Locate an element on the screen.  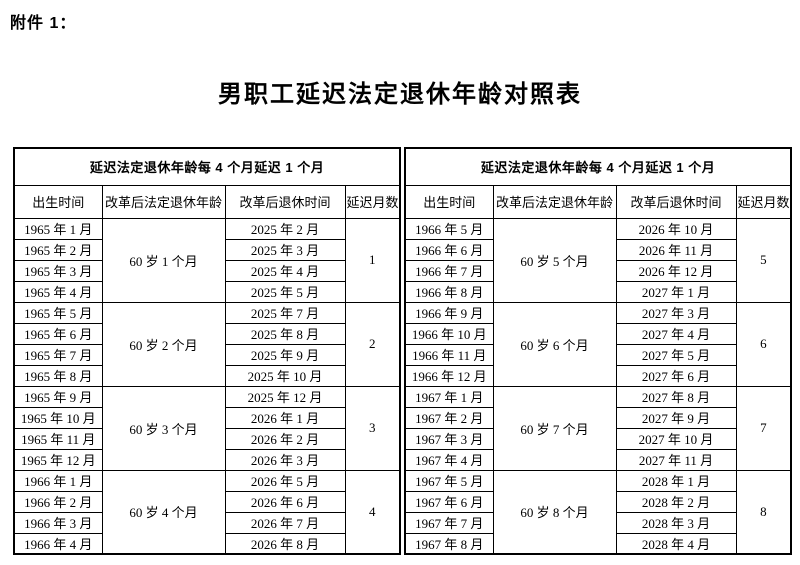
retirement-date-cell: 2028 年 3 月 is located at coordinates (676, 522).